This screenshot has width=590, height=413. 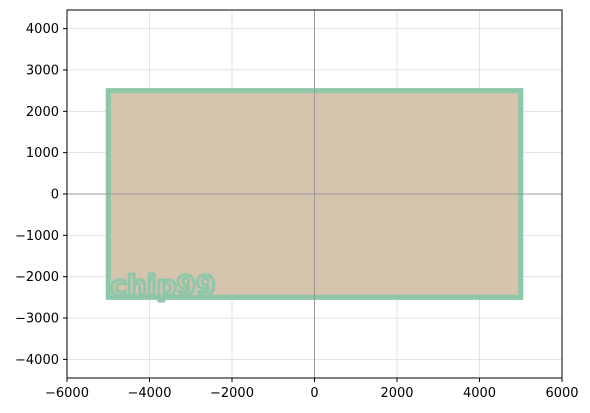 What do you see at coordinates (55, 195) in the screenshot?
I see `y-tick-label: 0` at bounding box center [55, 195].